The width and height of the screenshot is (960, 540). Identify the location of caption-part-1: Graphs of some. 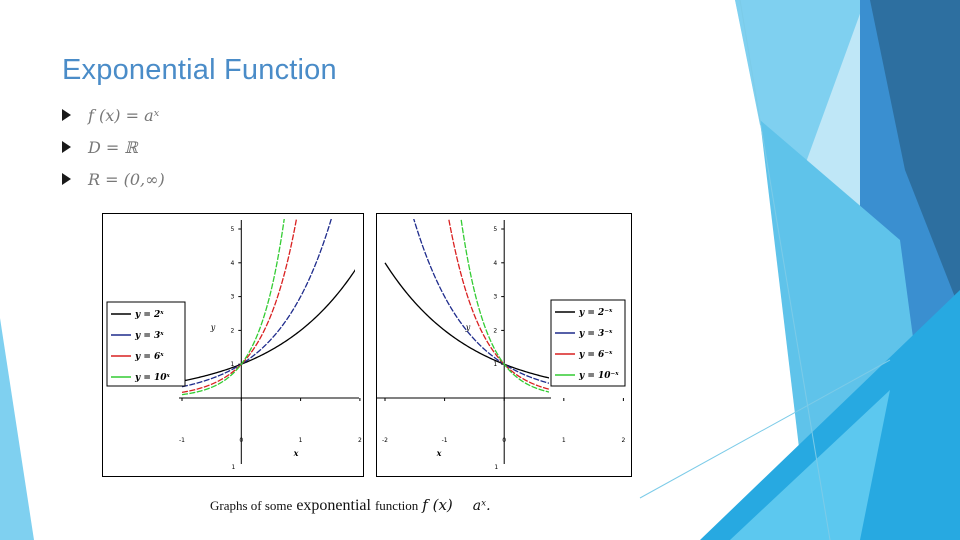
(251, 505).